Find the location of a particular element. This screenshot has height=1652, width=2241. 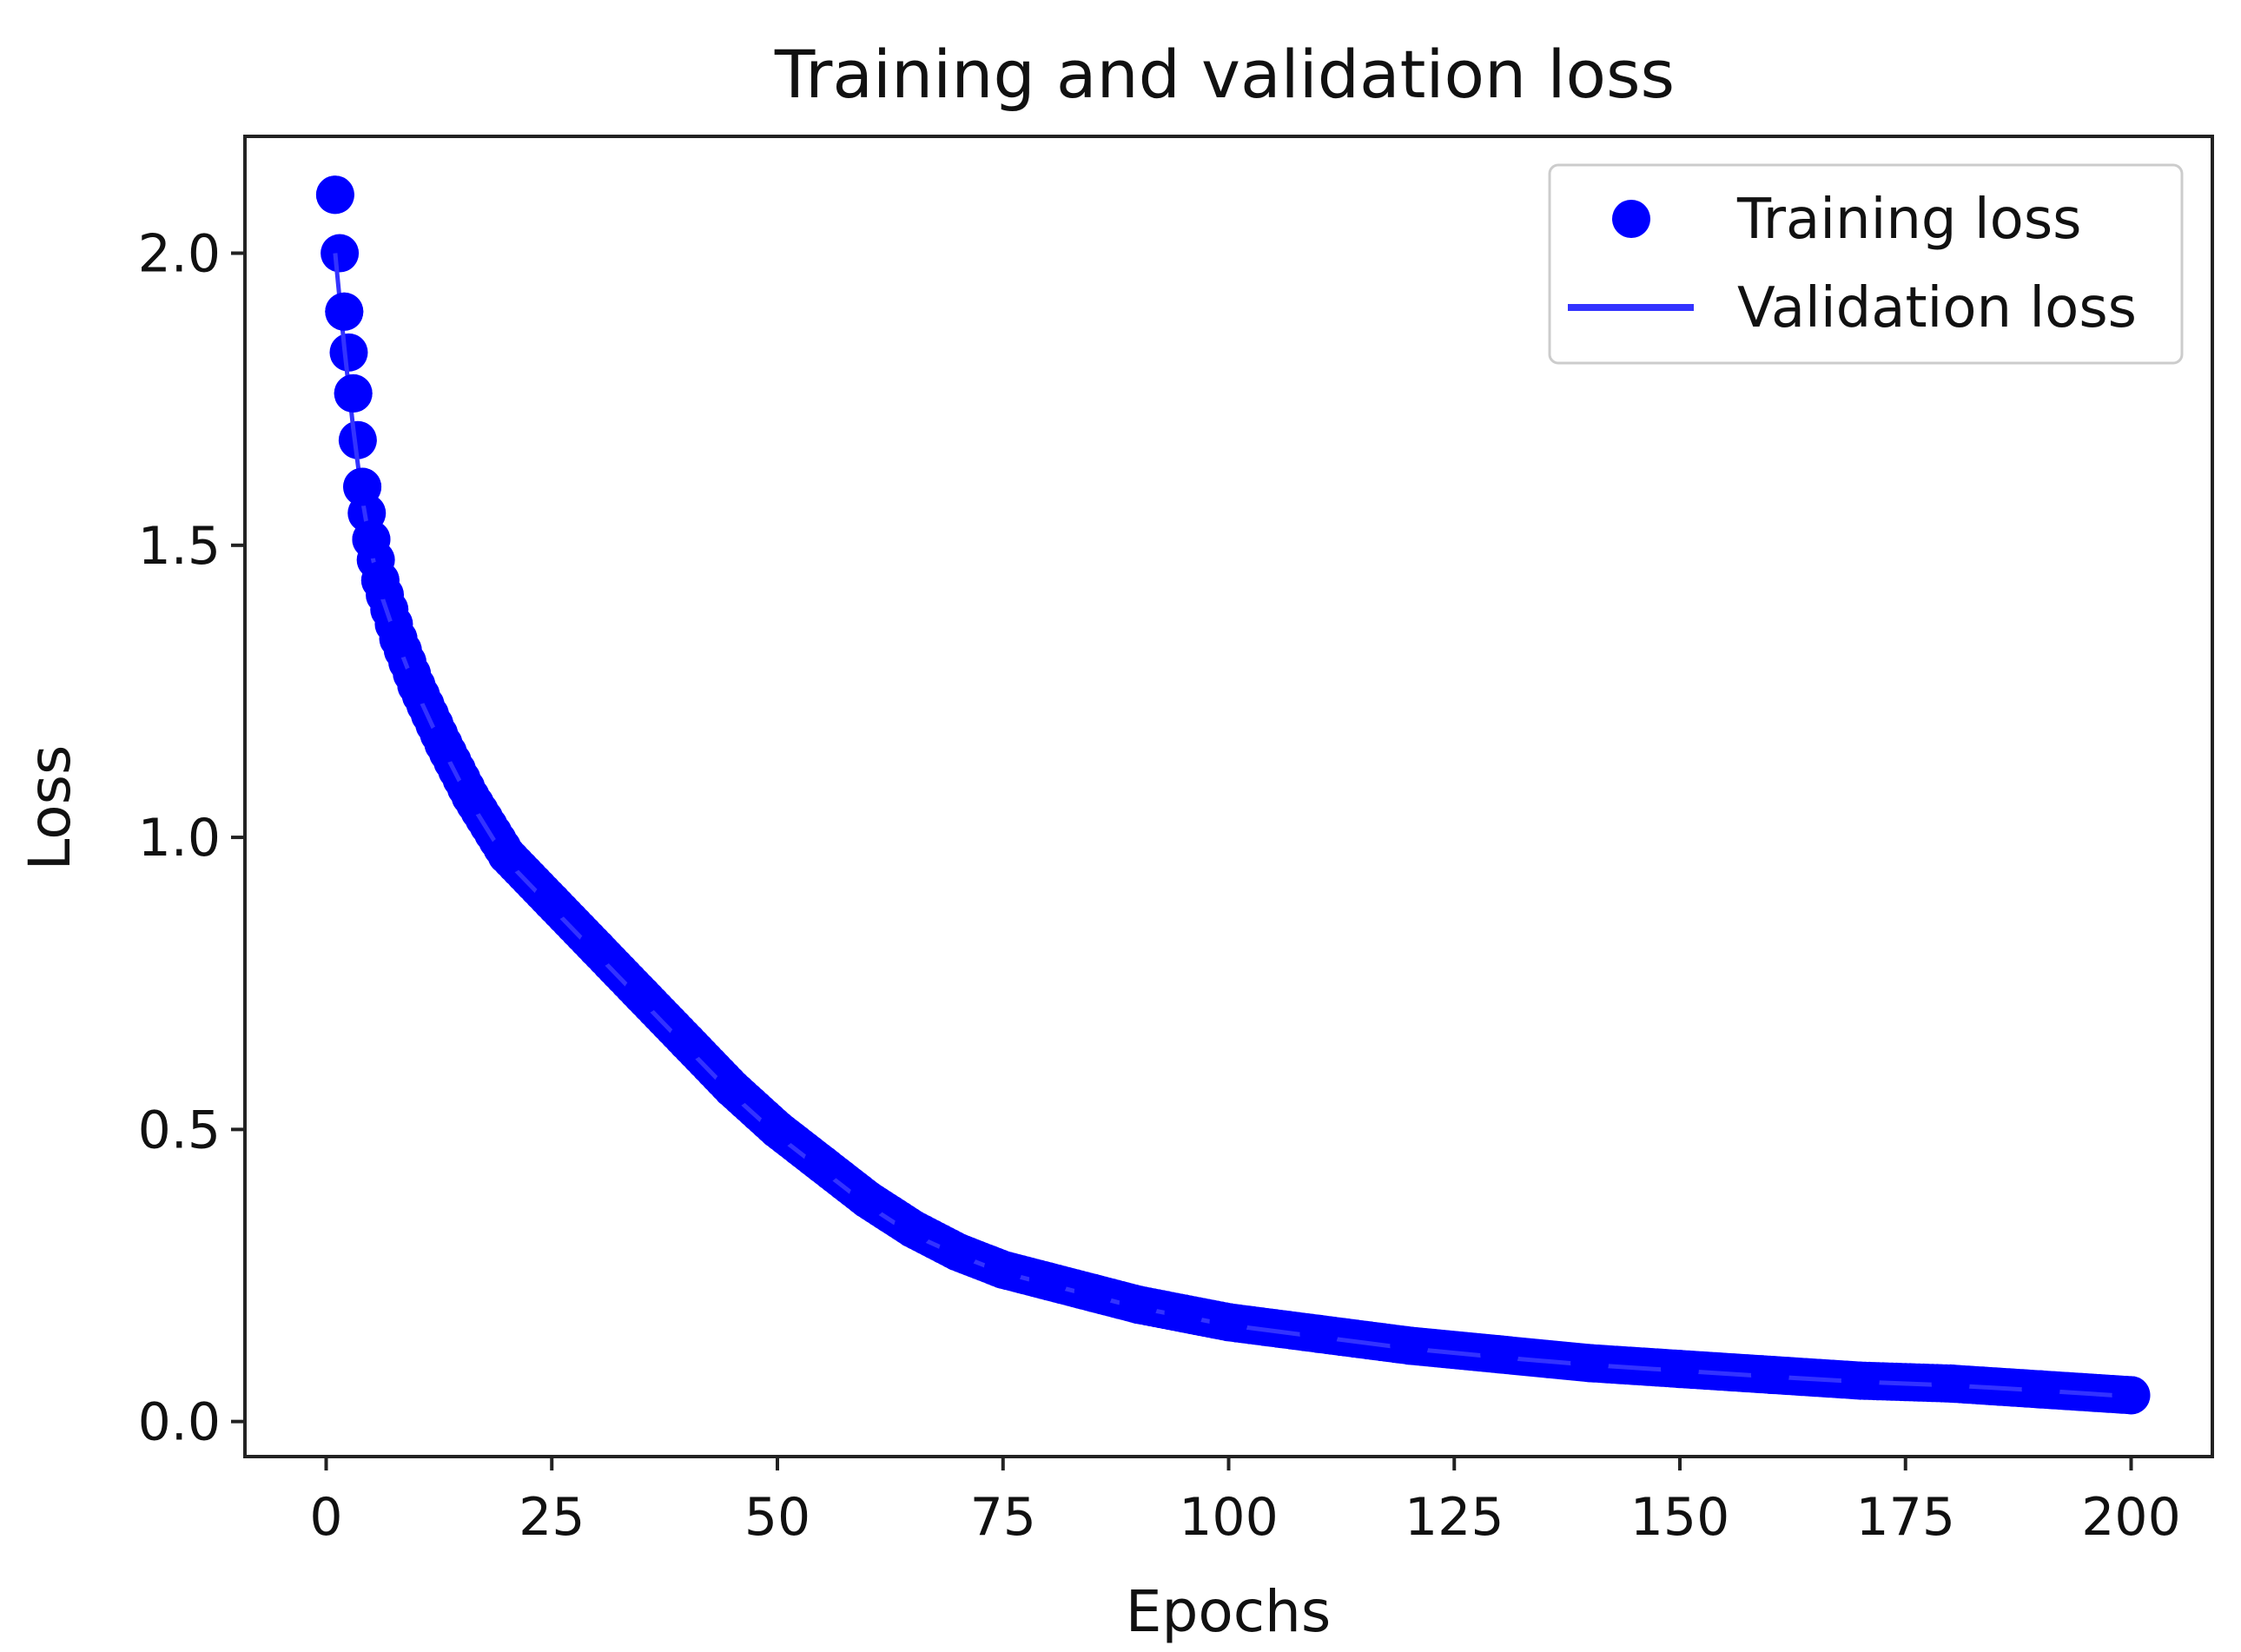

x-tick-label: 150 is located at coordinates (1680, 1517).